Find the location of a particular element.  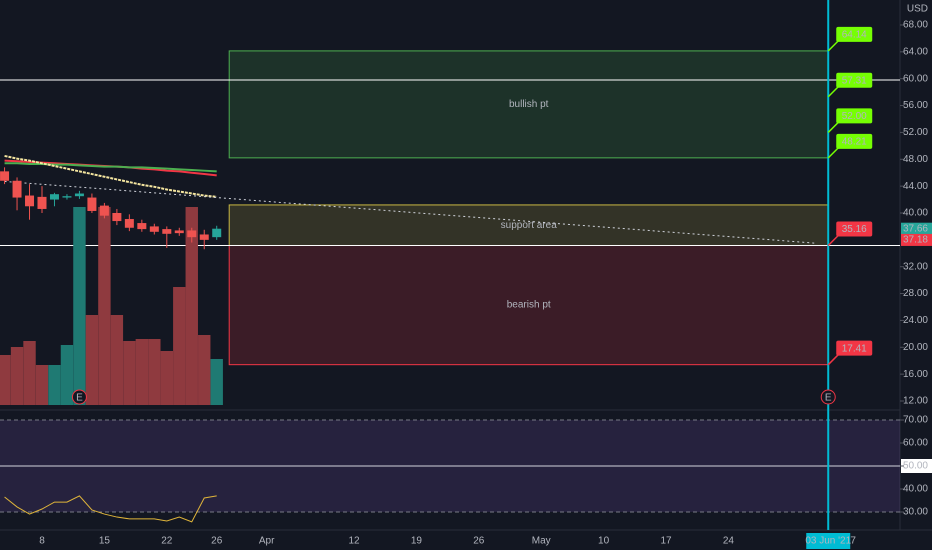

x-tick-label: 19 is located at coordinates (417, 541).